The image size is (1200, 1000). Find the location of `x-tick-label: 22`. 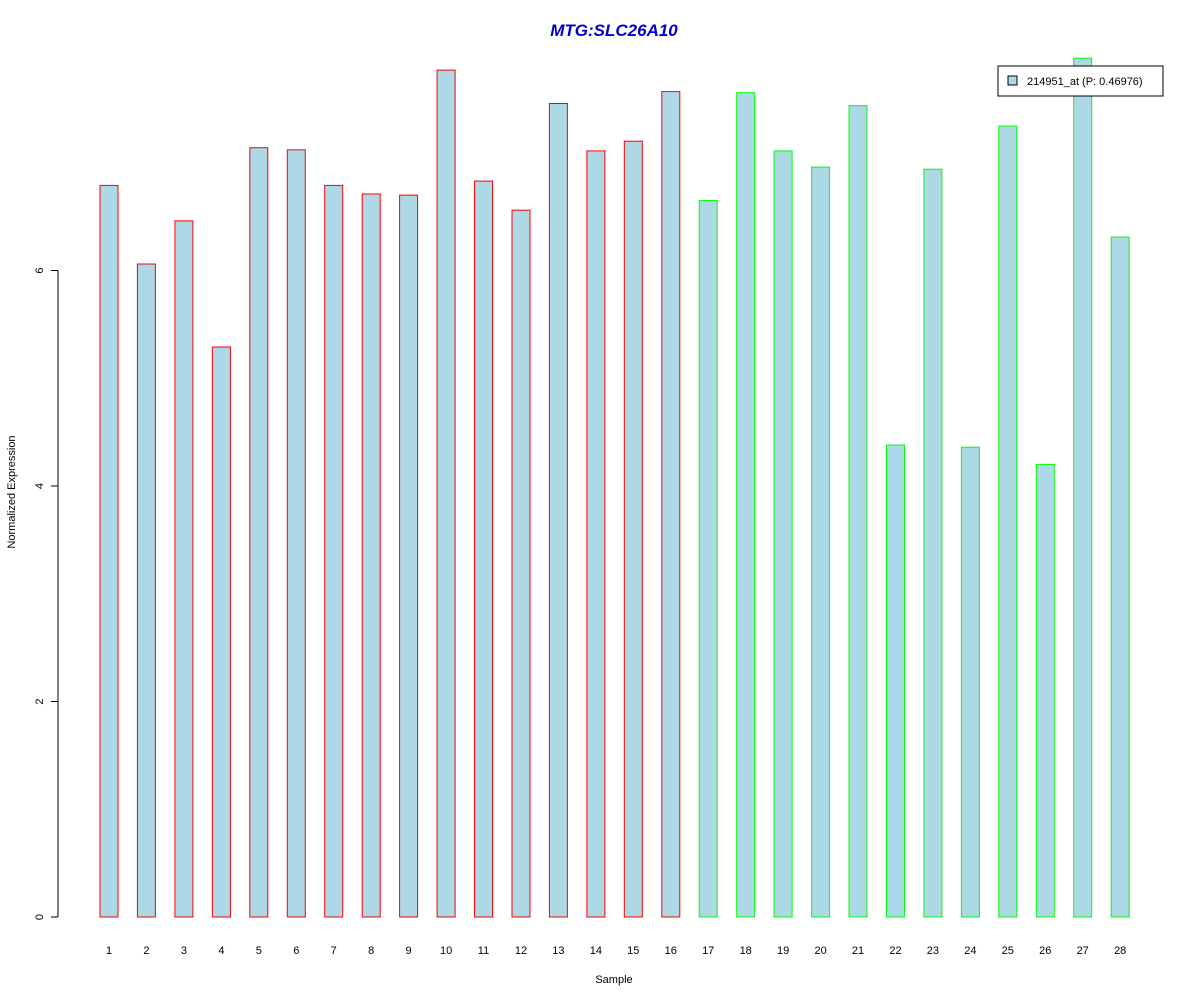

x-tick-label: 22 is located at coordinates (895, 951).